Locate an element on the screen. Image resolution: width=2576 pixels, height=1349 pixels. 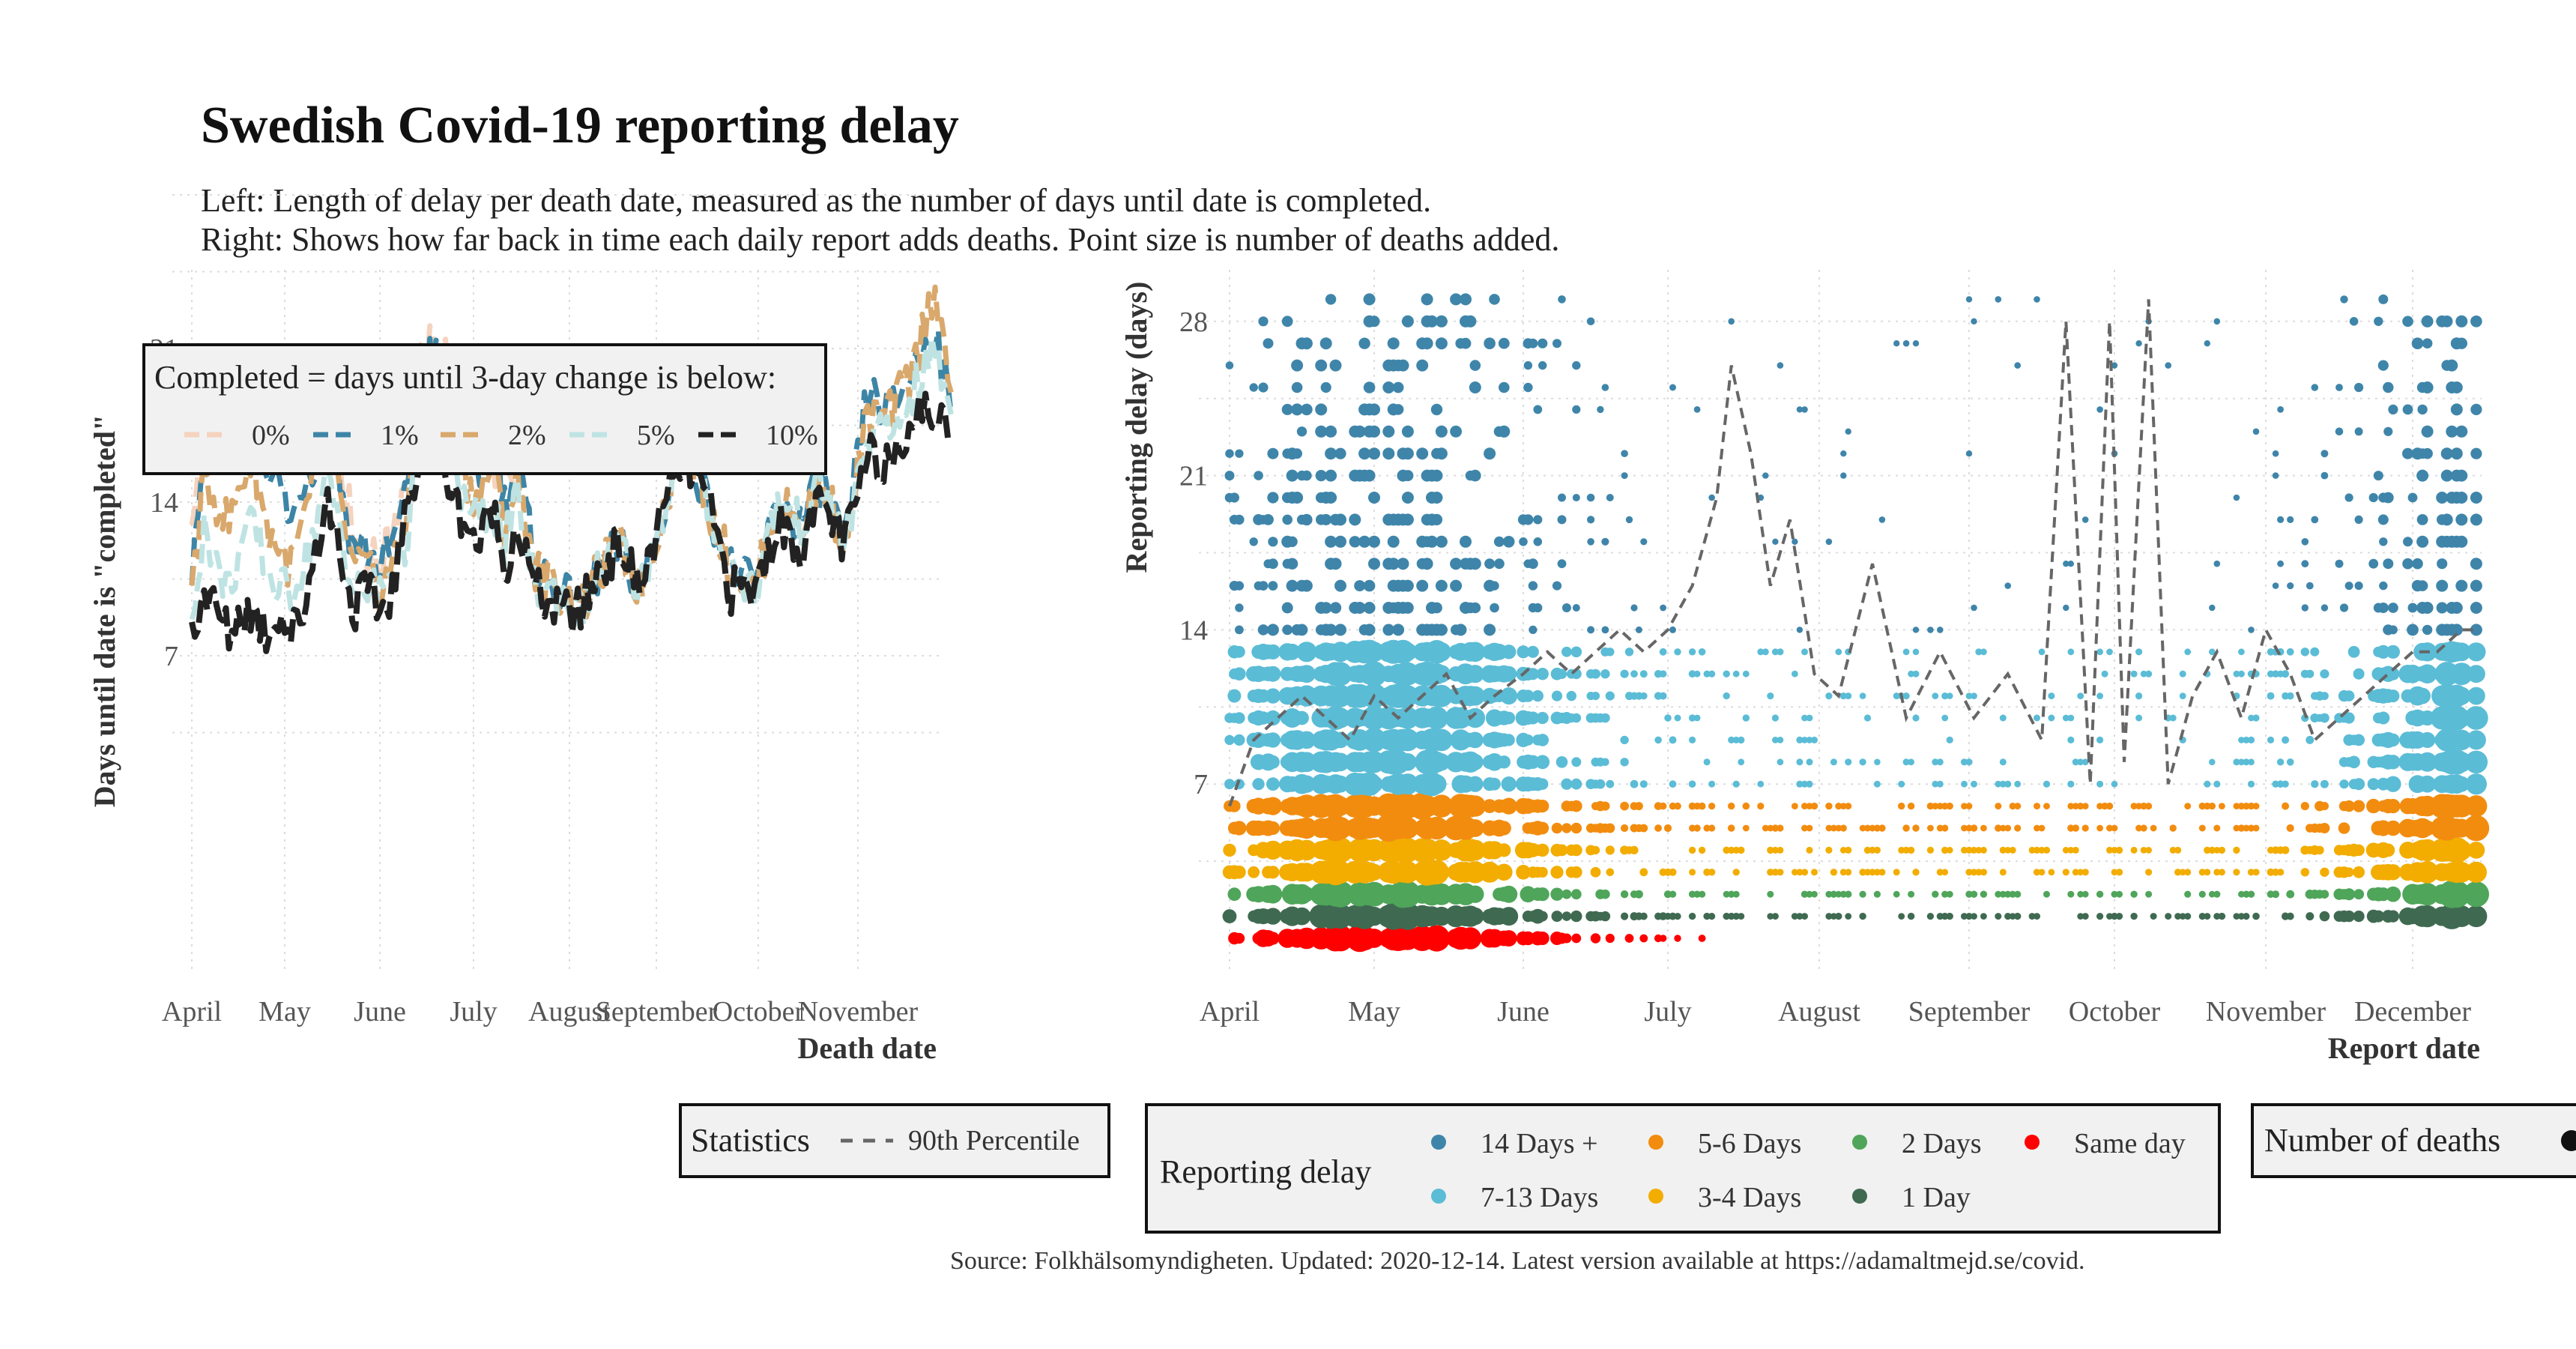
reporting-delay-legend-key is located at coordinates (1655, 1196).